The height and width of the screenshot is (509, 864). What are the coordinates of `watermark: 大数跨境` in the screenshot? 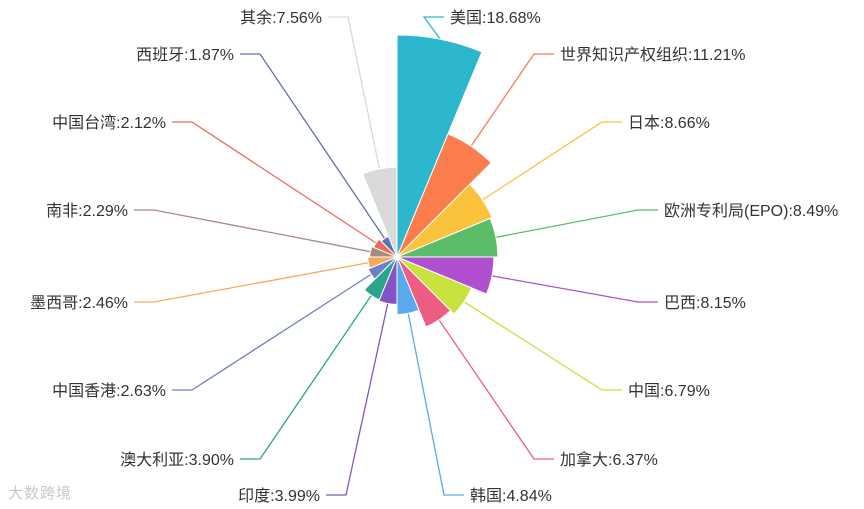 It's located at (40, 493).